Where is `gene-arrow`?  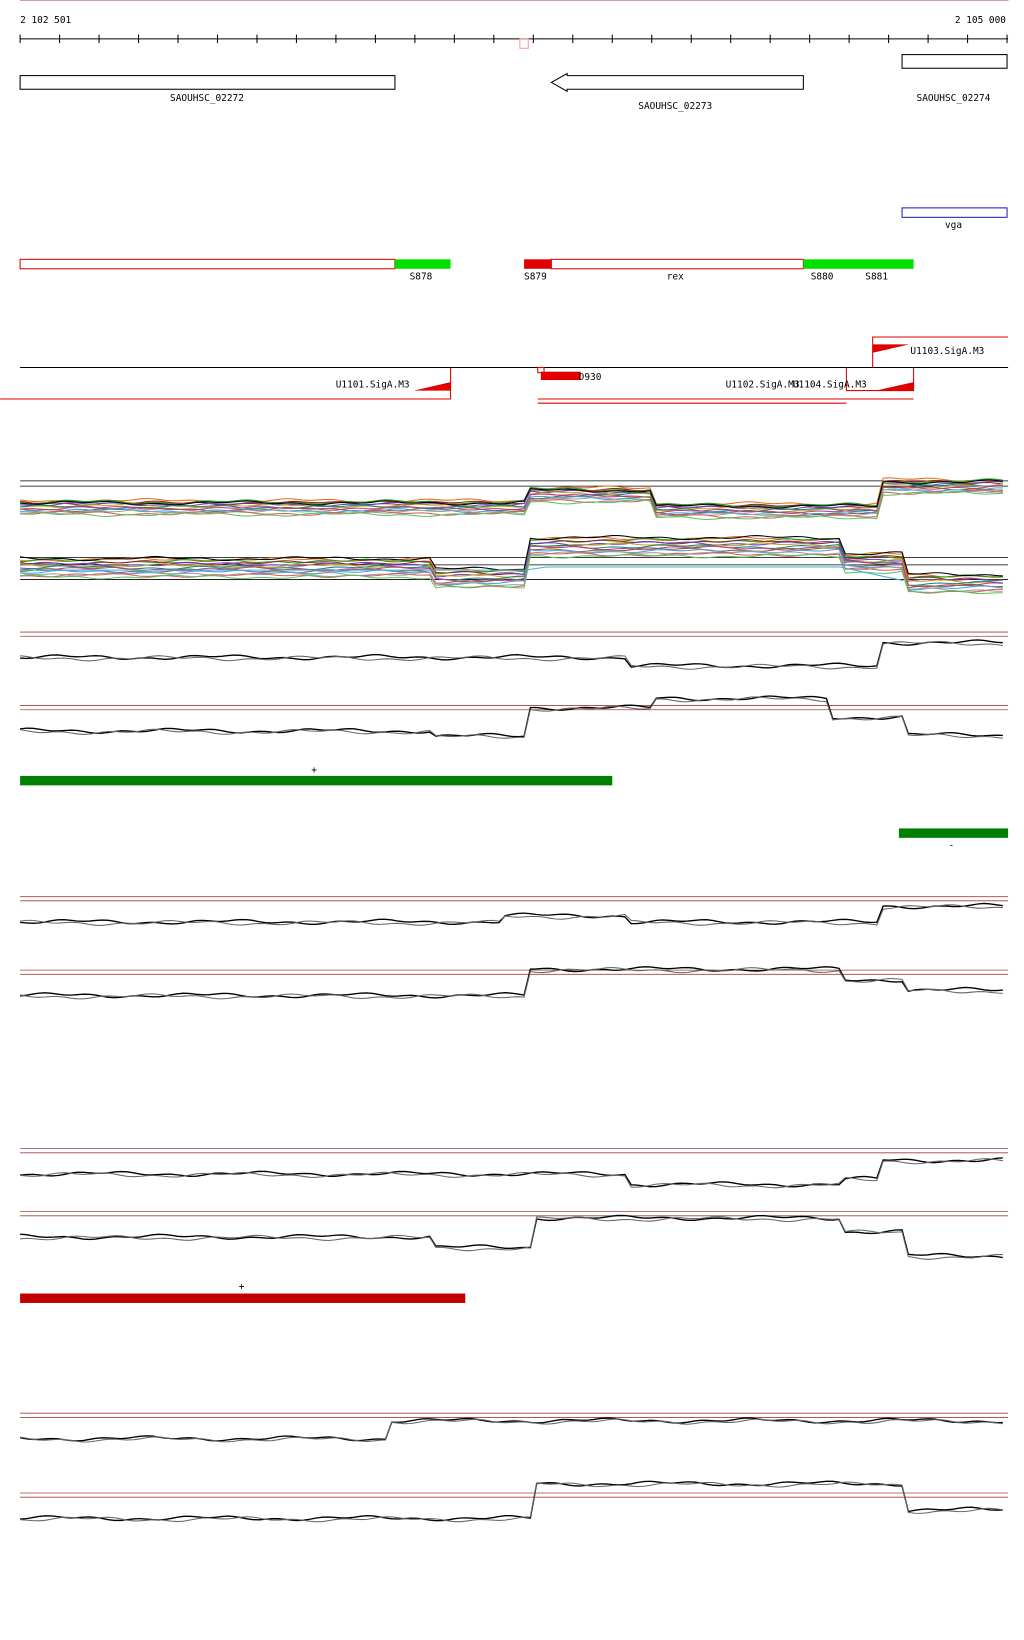 gene-arrow is located at coordinates (677, 82).